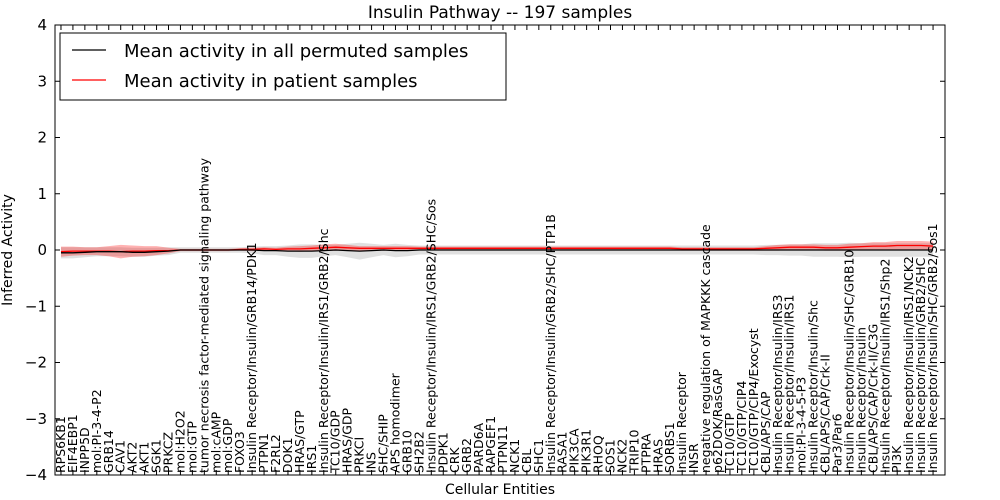 This screenshot has height=500, width=1000. What do you see at coordinates (681, 422) in the screenshot?
I see `x-tick-label: Insulin Receptor` at bounding box center [681, 422].